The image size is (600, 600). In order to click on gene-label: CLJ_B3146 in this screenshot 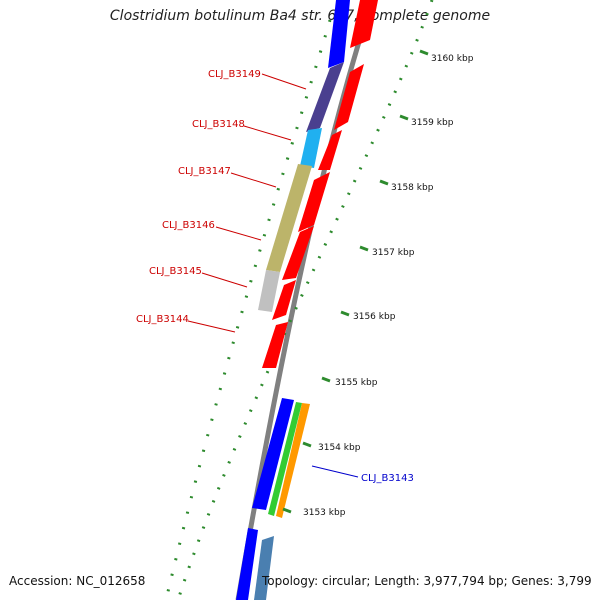, I will do `click(188, 225)`.